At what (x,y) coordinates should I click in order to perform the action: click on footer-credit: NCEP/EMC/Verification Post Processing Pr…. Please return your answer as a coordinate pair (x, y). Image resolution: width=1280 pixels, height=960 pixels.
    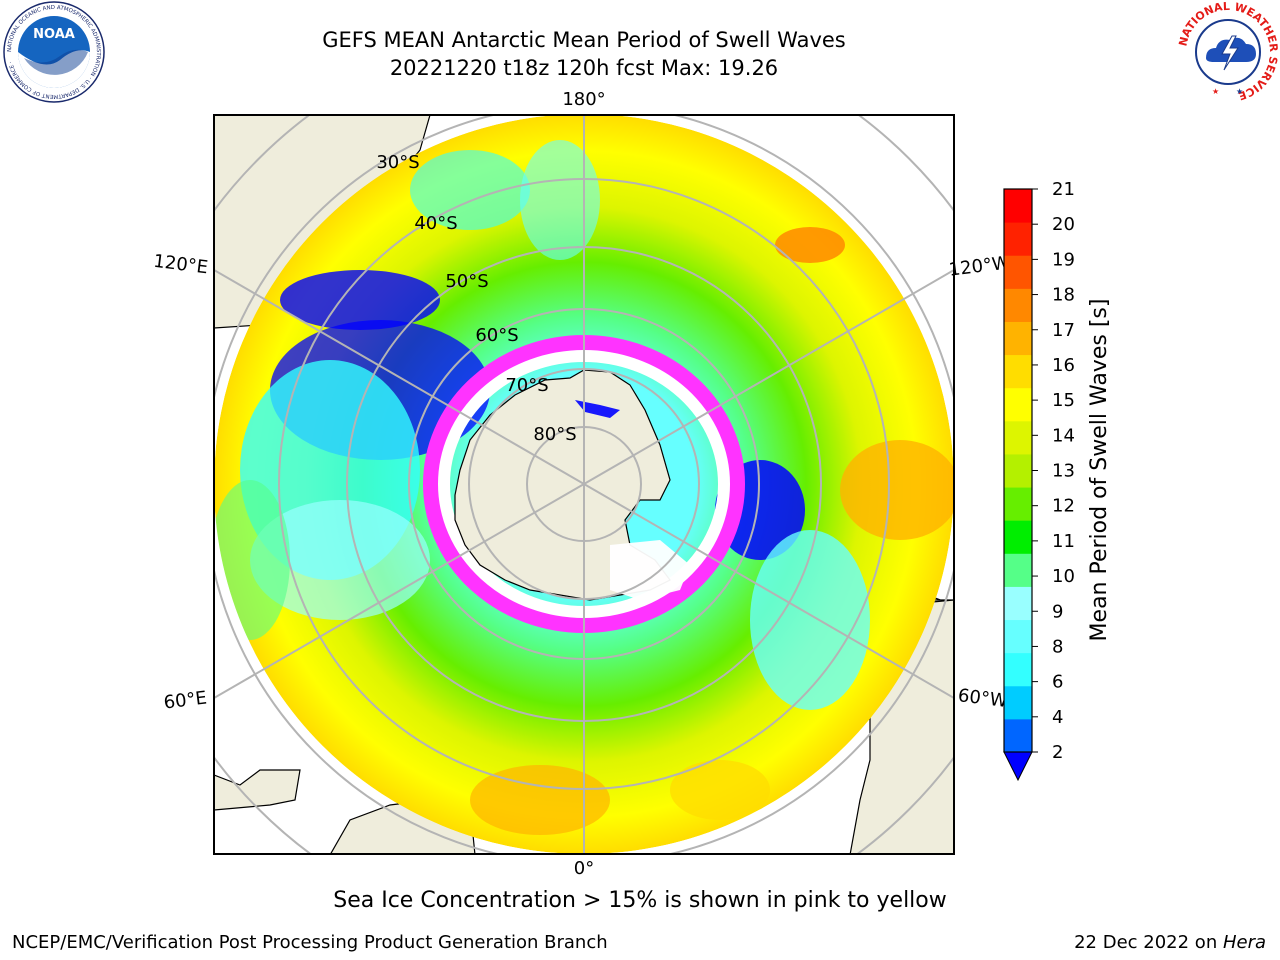
    Looking at the image, I should click on (310, 942).